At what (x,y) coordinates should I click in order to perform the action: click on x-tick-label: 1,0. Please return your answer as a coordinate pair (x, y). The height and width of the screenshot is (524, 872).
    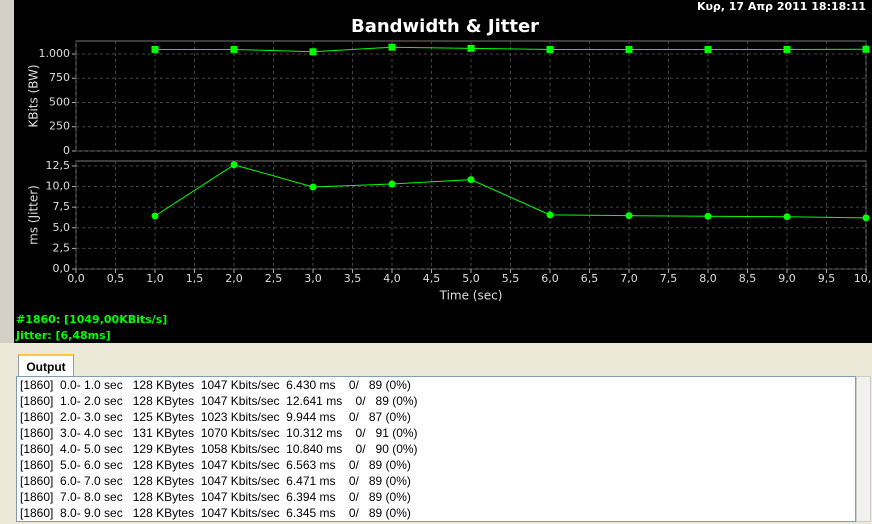
    Looking at the image, I should click on (155, 278).